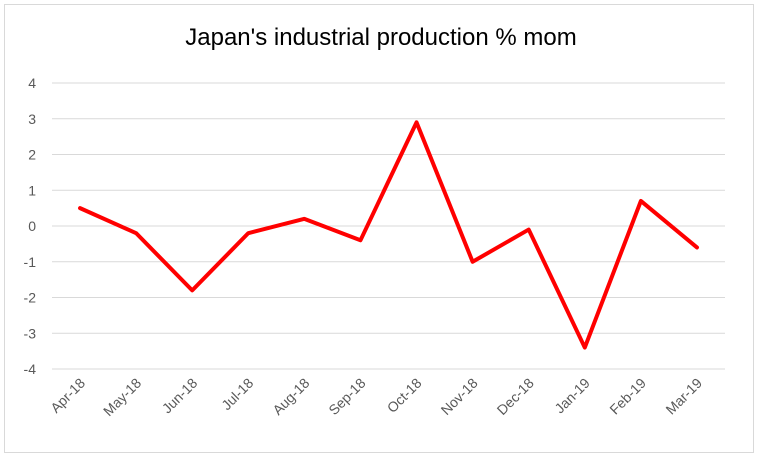 This screenshot has width=762, height=460. I want to click on x-tick-label: Dec-18, so click(515, 396).